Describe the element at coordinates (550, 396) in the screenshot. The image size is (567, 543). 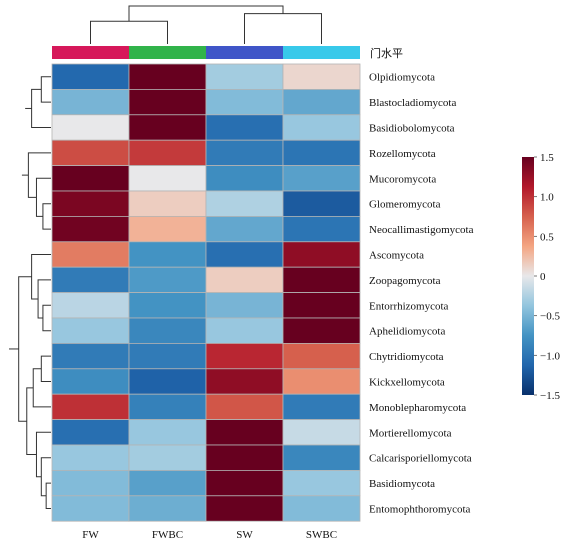
I see `legend-tick-label: −1.5` at that location.